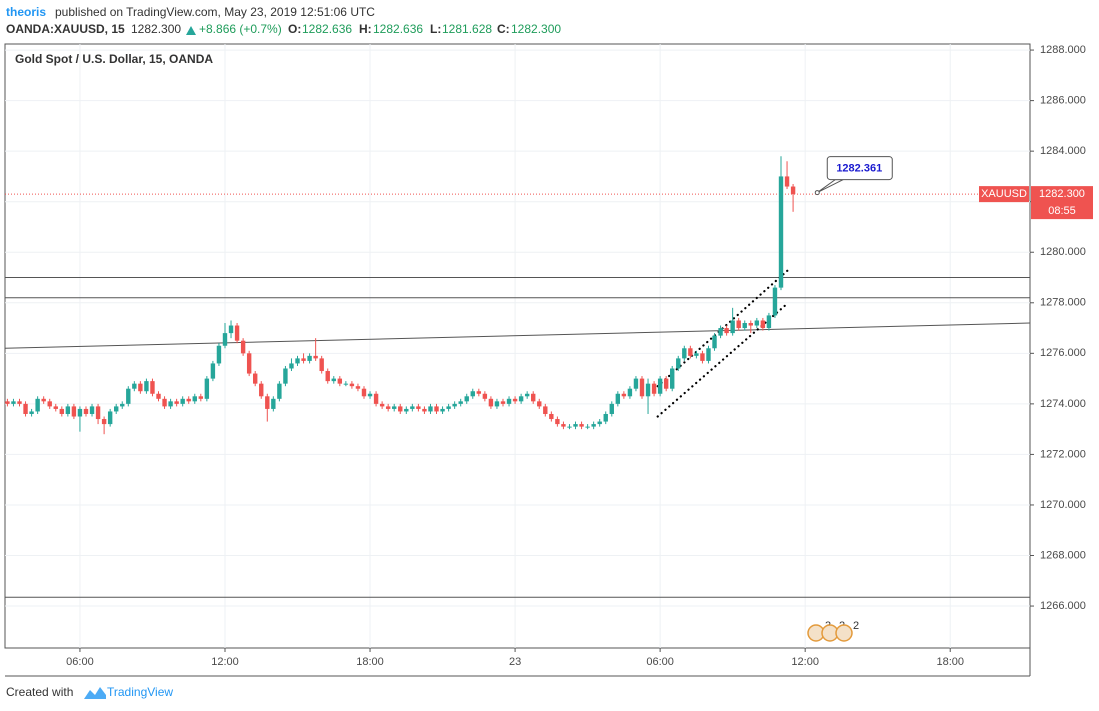 This screenshot has height=711, width=1099. I want to click on x-tick-label: 12:00, so click(805, 662).